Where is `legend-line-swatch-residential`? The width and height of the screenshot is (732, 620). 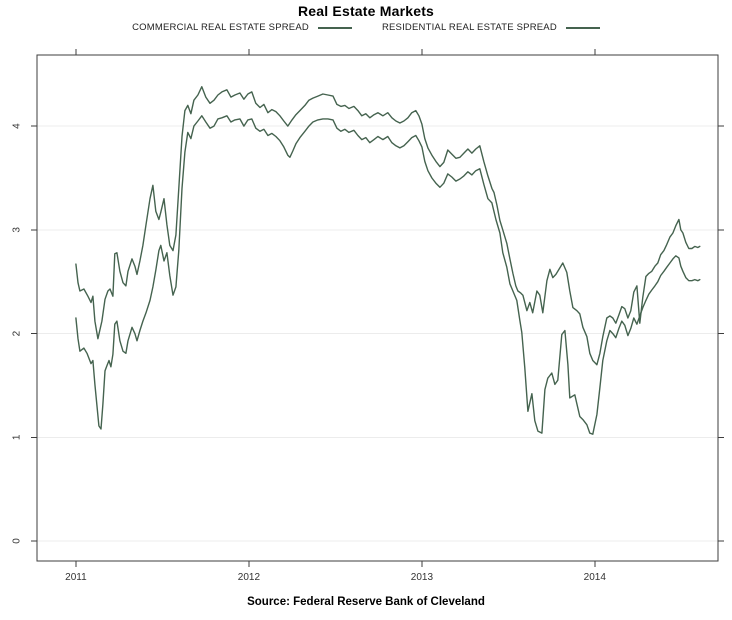 legend-line-swatch-residential is located at coordinates (582, 27).